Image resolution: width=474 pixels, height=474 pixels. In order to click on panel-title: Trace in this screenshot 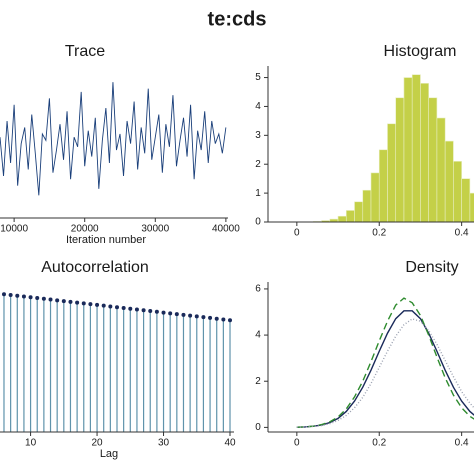, I will do `click(85, 51)`.